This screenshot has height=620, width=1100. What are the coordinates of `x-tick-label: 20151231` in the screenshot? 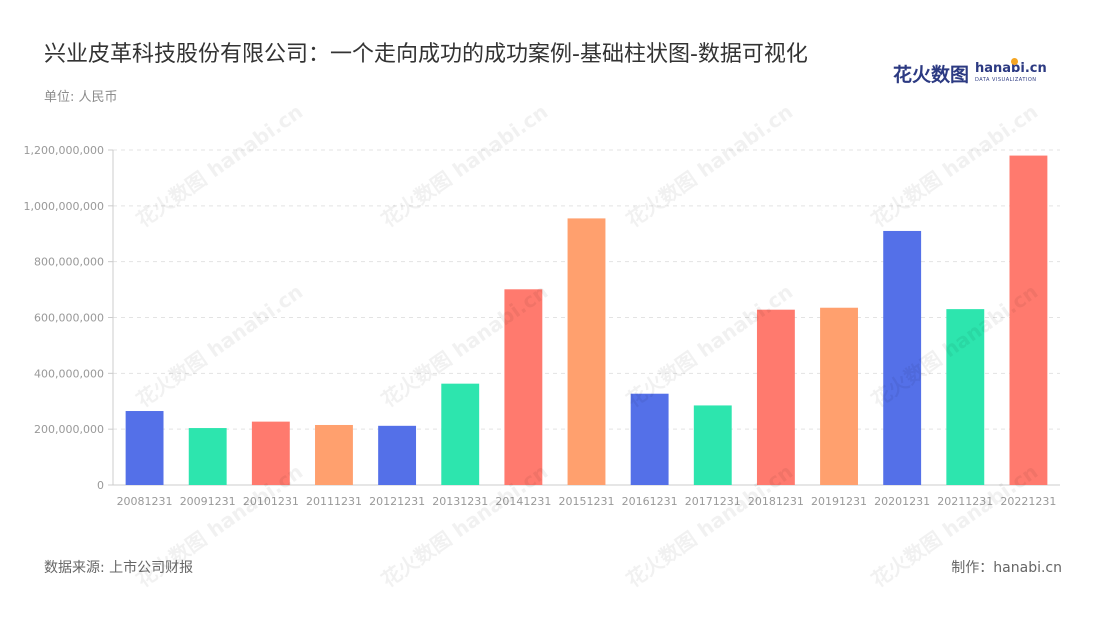 It's located at (587, 501).